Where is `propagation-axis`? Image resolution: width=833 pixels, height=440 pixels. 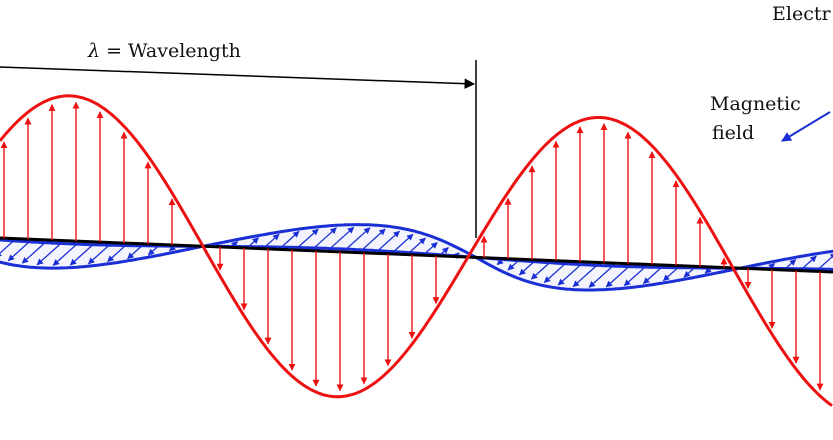 propagation-axis is located at coordinates (416, 255).